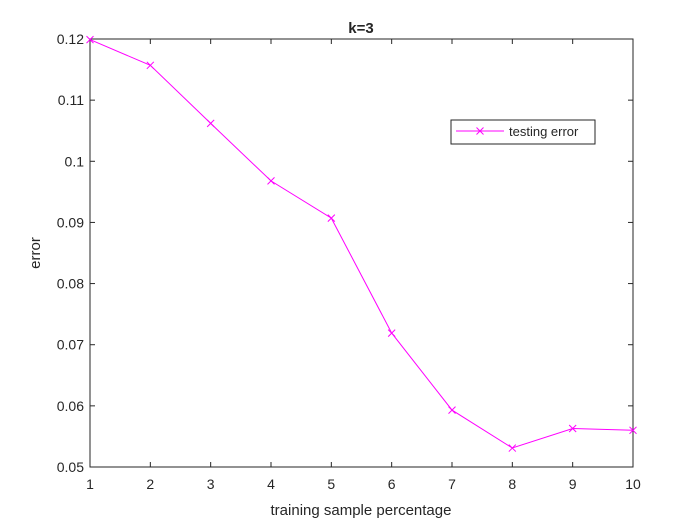 The width and height of the screenshot is (700, 530). What do you see at coordinates (70, 222) in the screenshot?
I see `y-tick-label: 0.09` at bounding box center [70, 222].